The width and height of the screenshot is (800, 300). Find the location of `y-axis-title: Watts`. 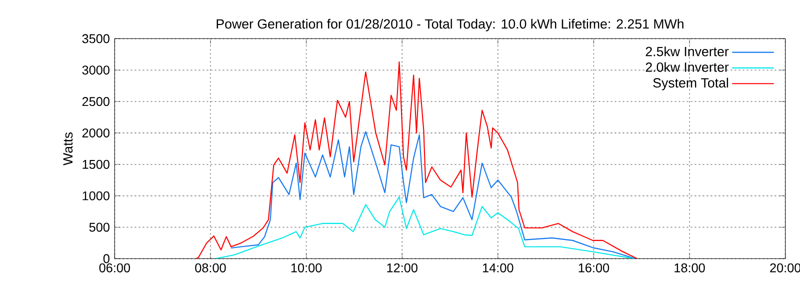

y-axis-title: Watts is located at coordinates (68, 149).